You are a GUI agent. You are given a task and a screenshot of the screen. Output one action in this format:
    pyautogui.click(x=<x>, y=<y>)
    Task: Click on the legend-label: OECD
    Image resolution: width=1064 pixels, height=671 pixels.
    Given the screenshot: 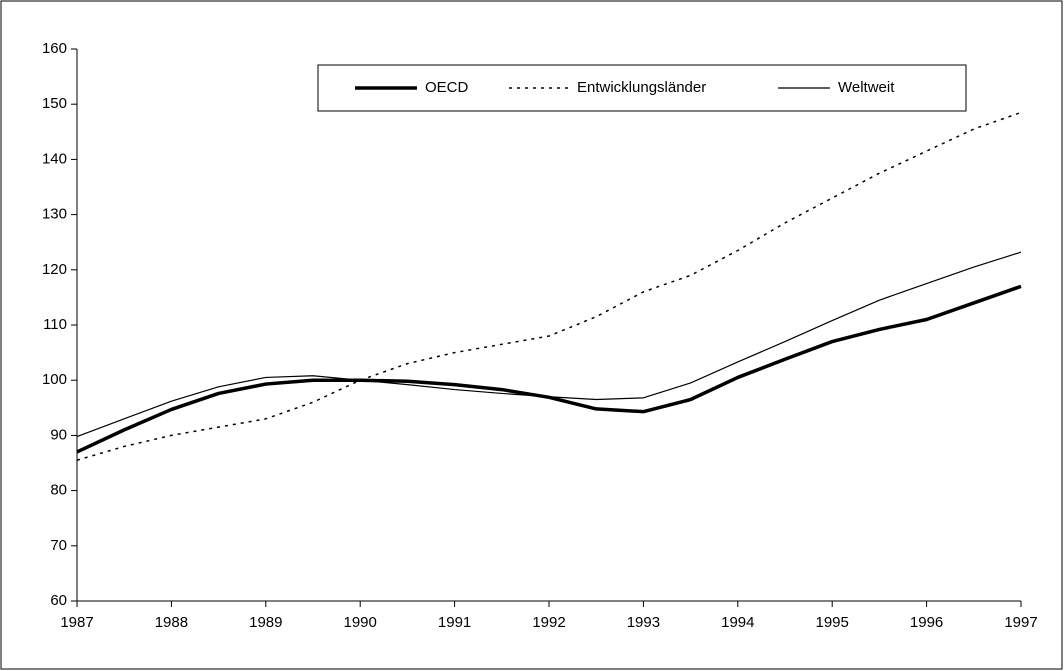 What is the action you would take?
    pyautogui.click(x=447, y=87)
    